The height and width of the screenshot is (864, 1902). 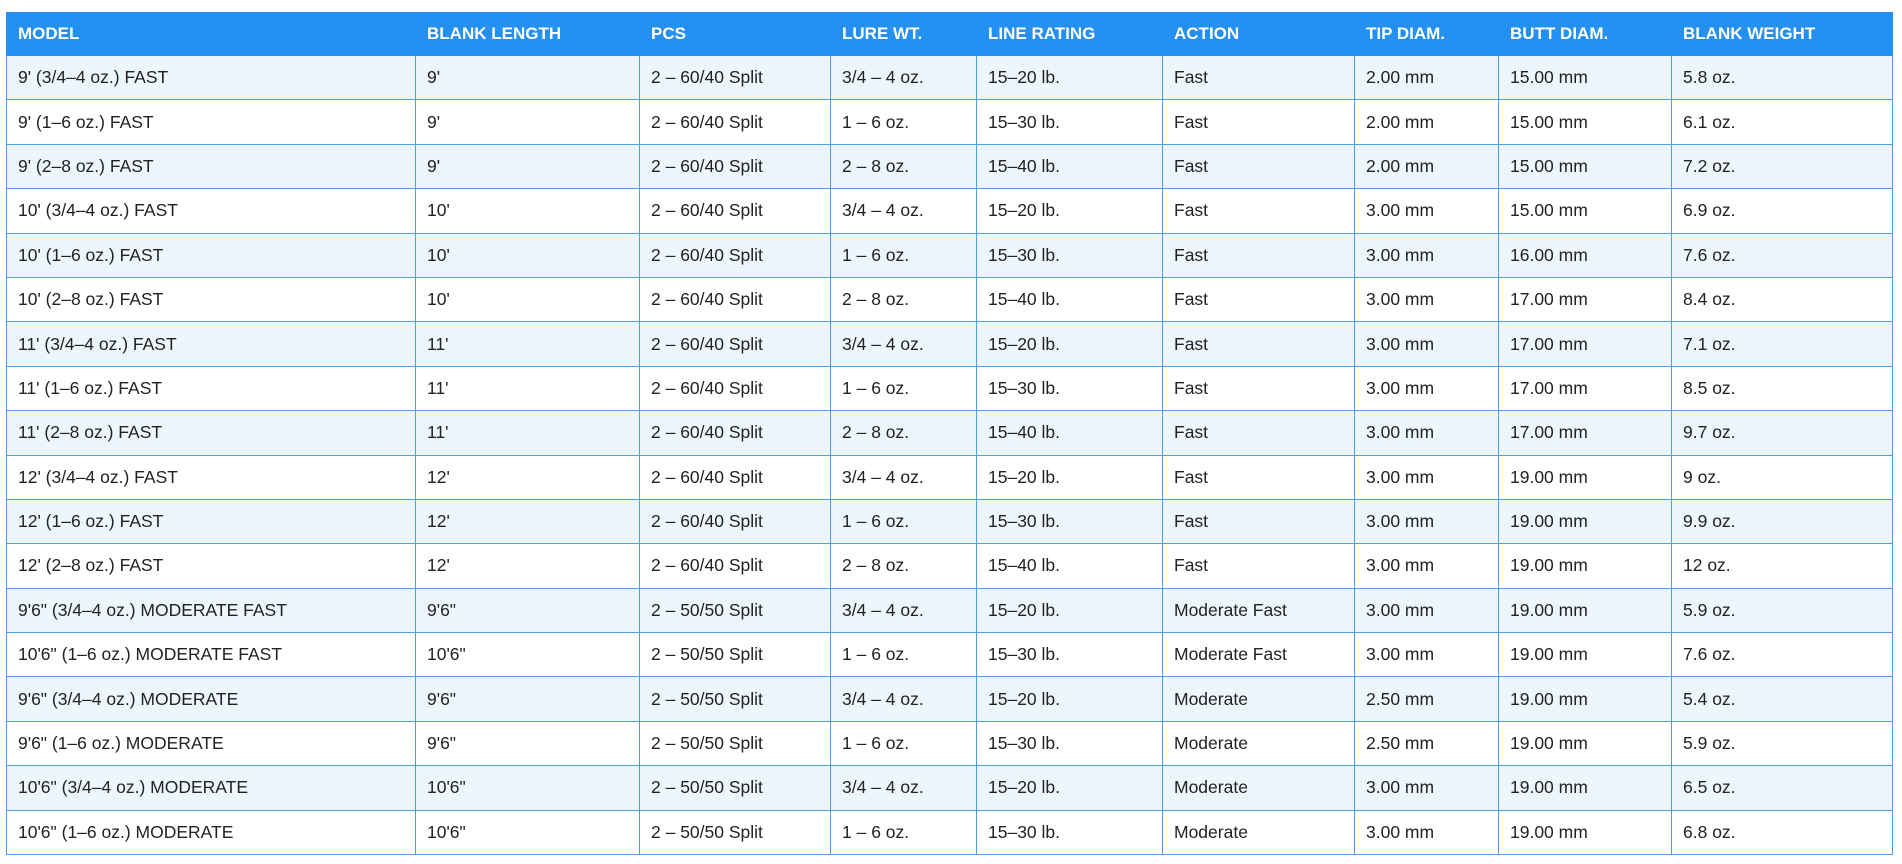 What do you see at coordinates (1782, 521) in the screenshot?
I see `table-cell: 9.9 oz.` at bounding box center [1782, 521].